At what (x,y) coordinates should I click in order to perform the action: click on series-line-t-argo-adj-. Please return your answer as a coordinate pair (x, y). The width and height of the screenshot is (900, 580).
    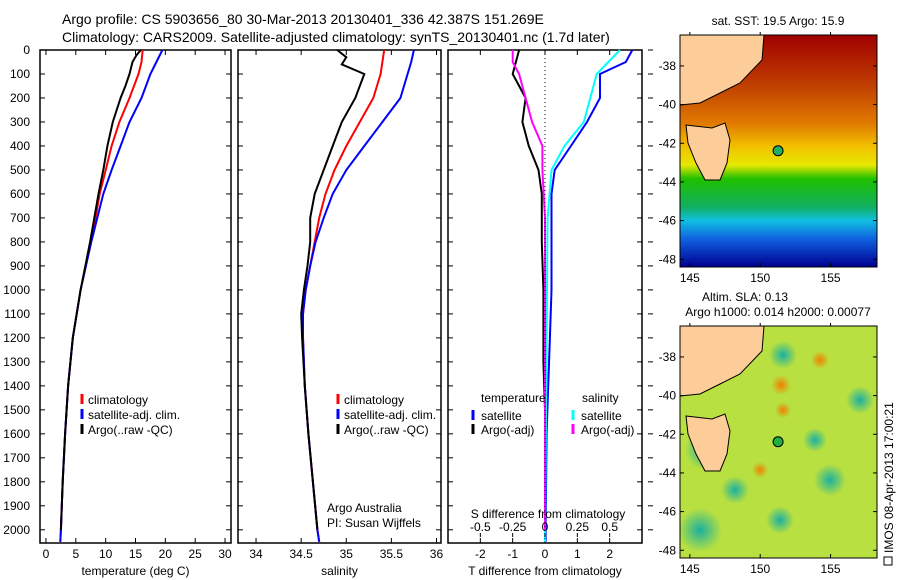
    Looking at the image, I should click on (528, 289).